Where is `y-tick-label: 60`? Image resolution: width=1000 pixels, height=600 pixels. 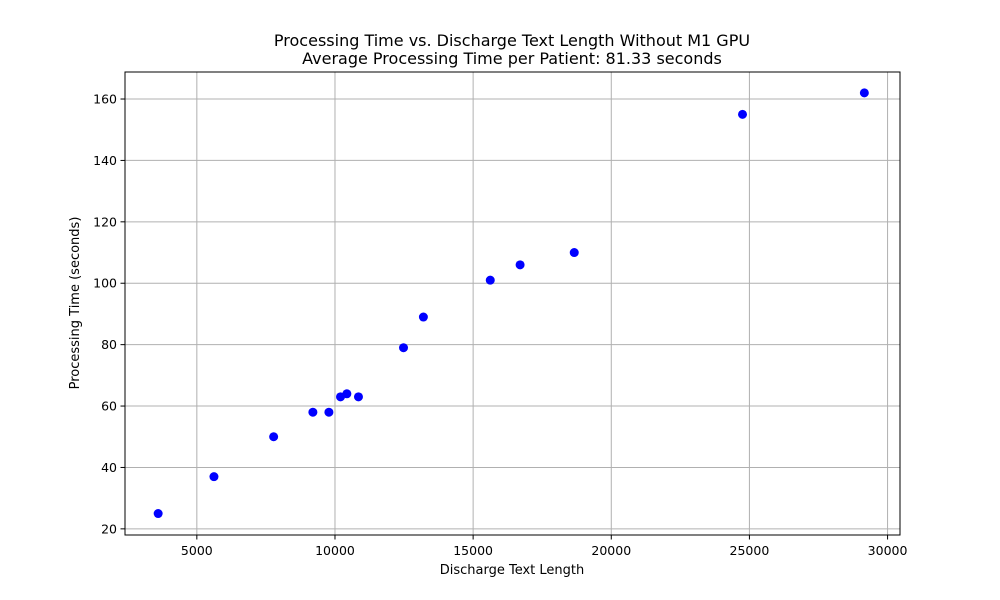
y-tick-label: 60 is located at coordinates (109, 406).